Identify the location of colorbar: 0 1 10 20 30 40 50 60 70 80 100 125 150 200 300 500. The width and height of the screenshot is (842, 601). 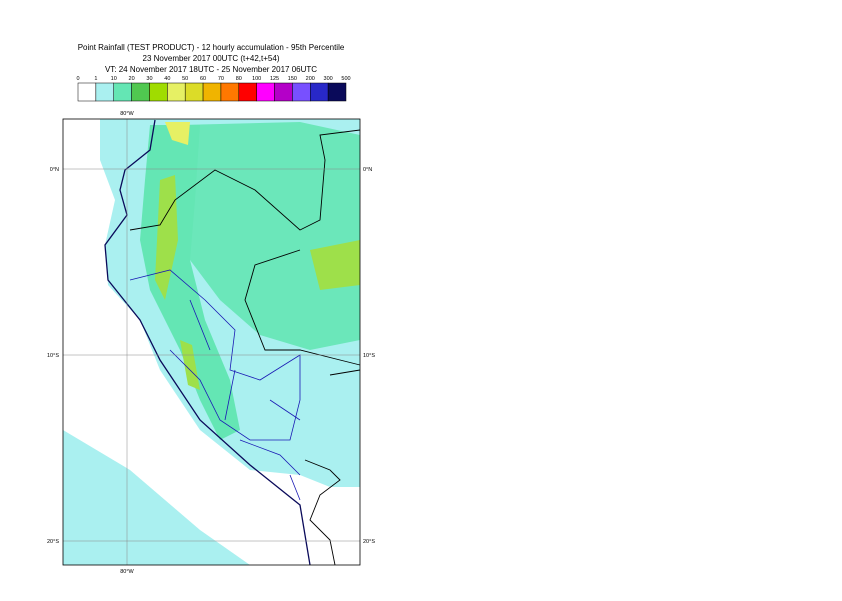
(213, 89).